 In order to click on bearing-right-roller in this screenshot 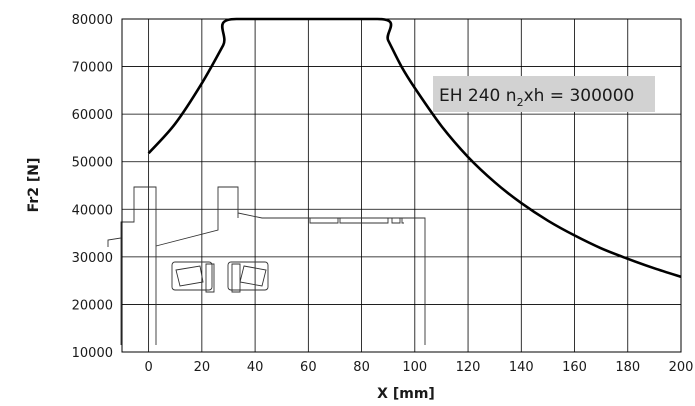, I will do `click(249, 278)`.